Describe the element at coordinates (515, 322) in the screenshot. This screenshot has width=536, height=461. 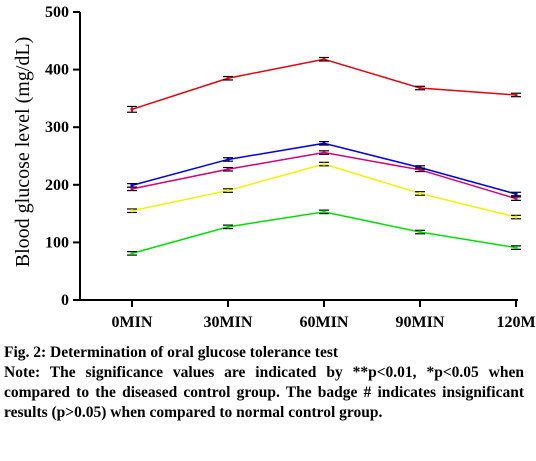
I see `x-tick-label: 120M` at that location.